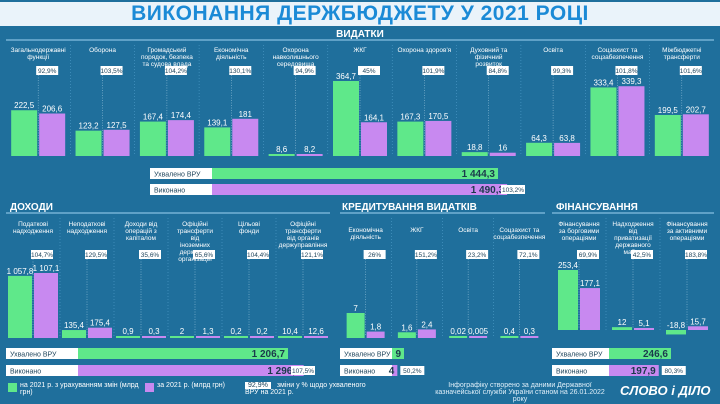  I want to click on bar-value-label: -18,8, so click(676, 325).